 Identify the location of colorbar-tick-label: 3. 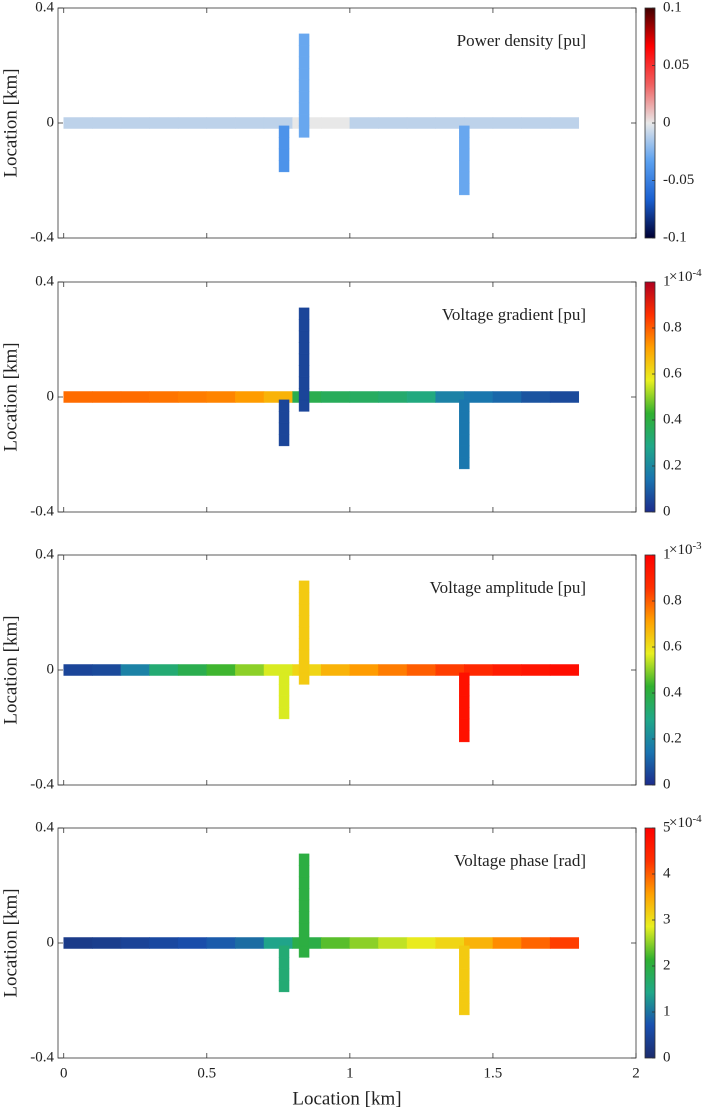
(667, 919).